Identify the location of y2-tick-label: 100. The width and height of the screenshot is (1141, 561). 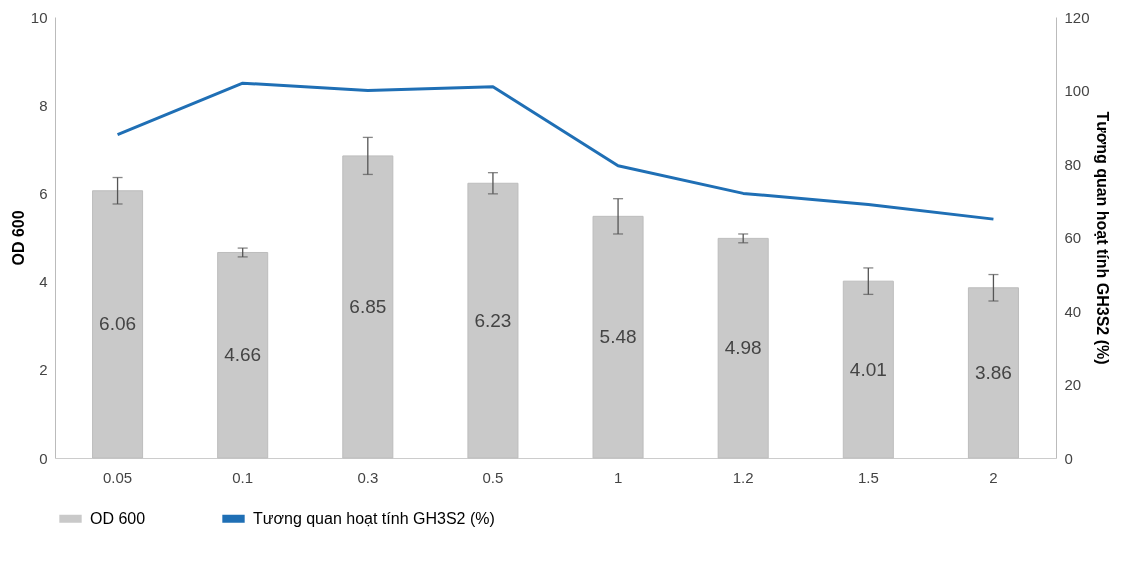
(1077, 90).